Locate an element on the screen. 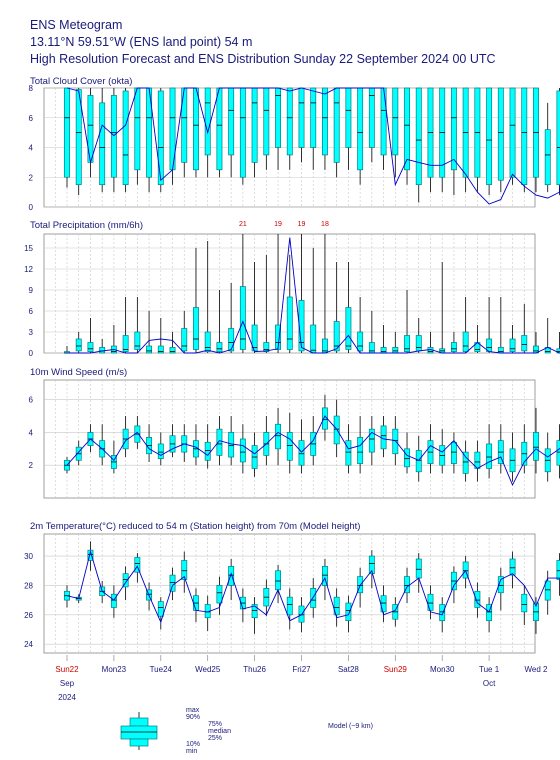 The width and height of the screenshot is (560, 760). legend-box-upper is located at coordinates (139, 722).